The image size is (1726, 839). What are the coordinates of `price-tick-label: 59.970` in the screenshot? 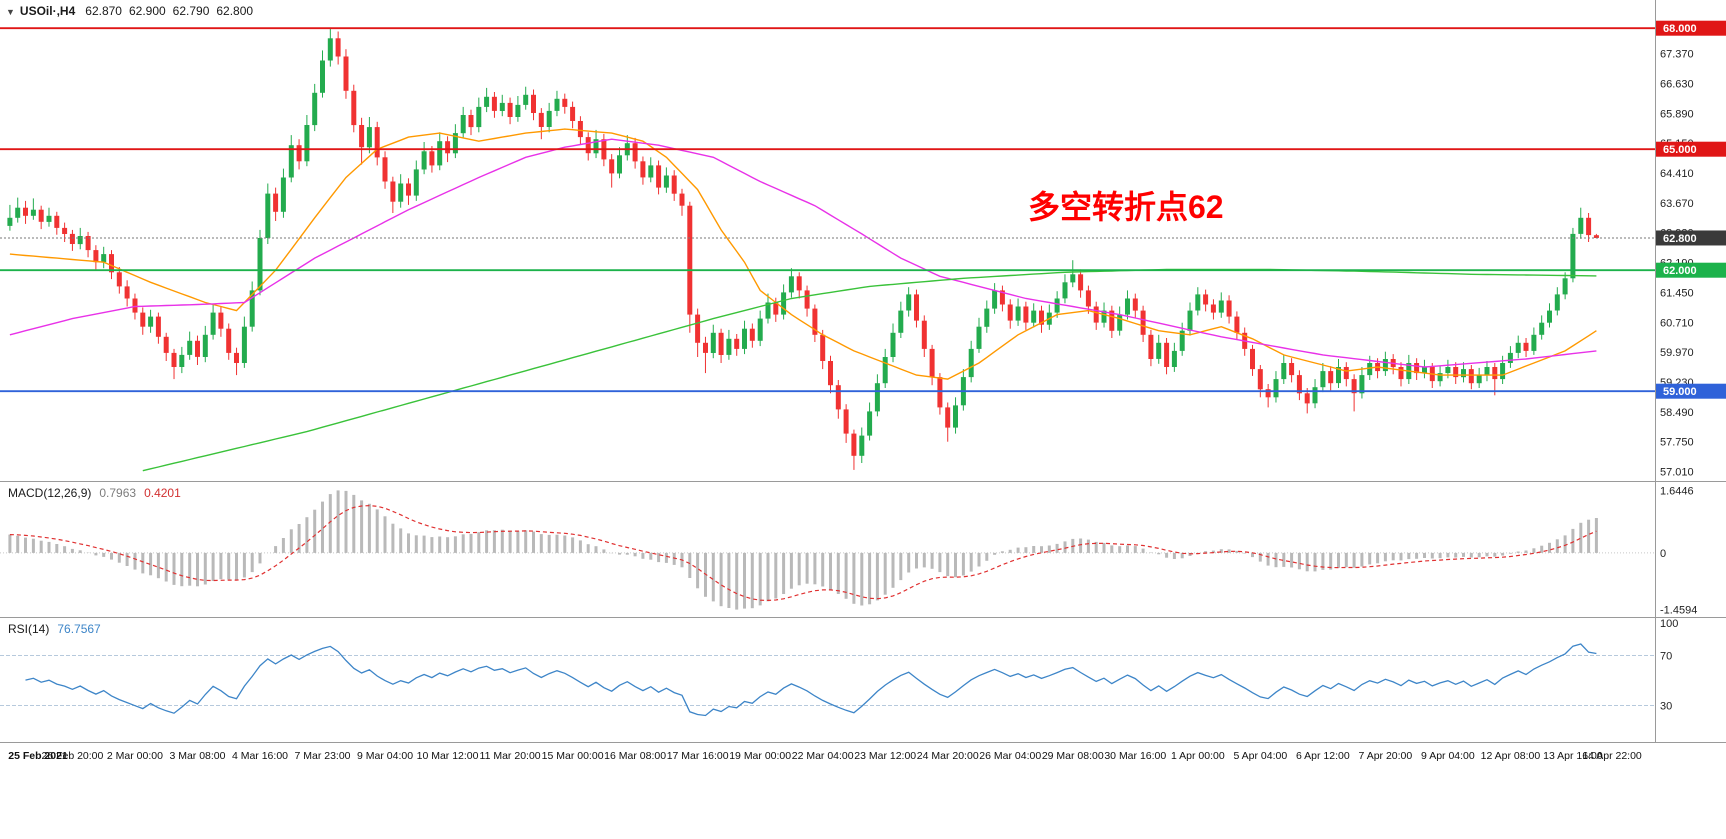 It's located at (1677, 353).